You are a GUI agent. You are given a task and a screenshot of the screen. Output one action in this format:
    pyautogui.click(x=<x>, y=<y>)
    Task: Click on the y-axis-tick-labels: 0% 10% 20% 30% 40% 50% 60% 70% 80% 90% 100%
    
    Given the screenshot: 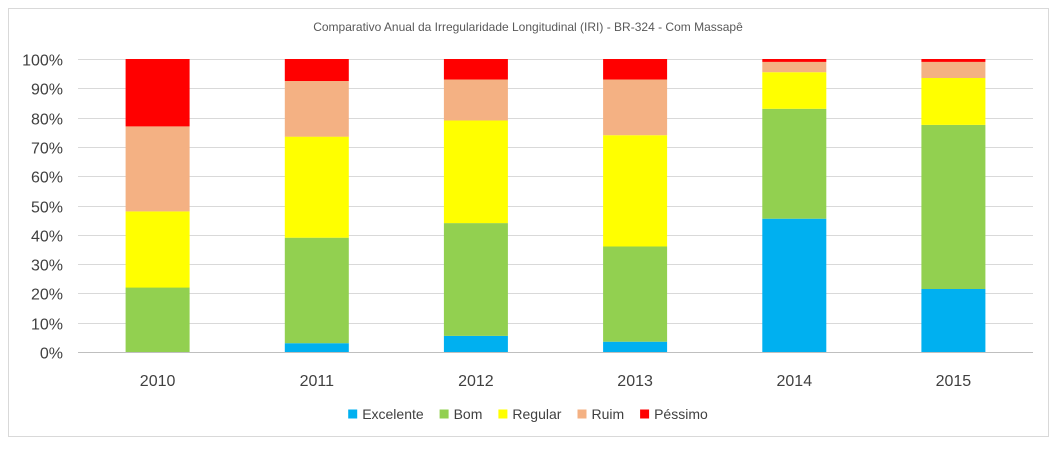 What is the action you would take?
    pyautogui.click(x=42, y=208)
    